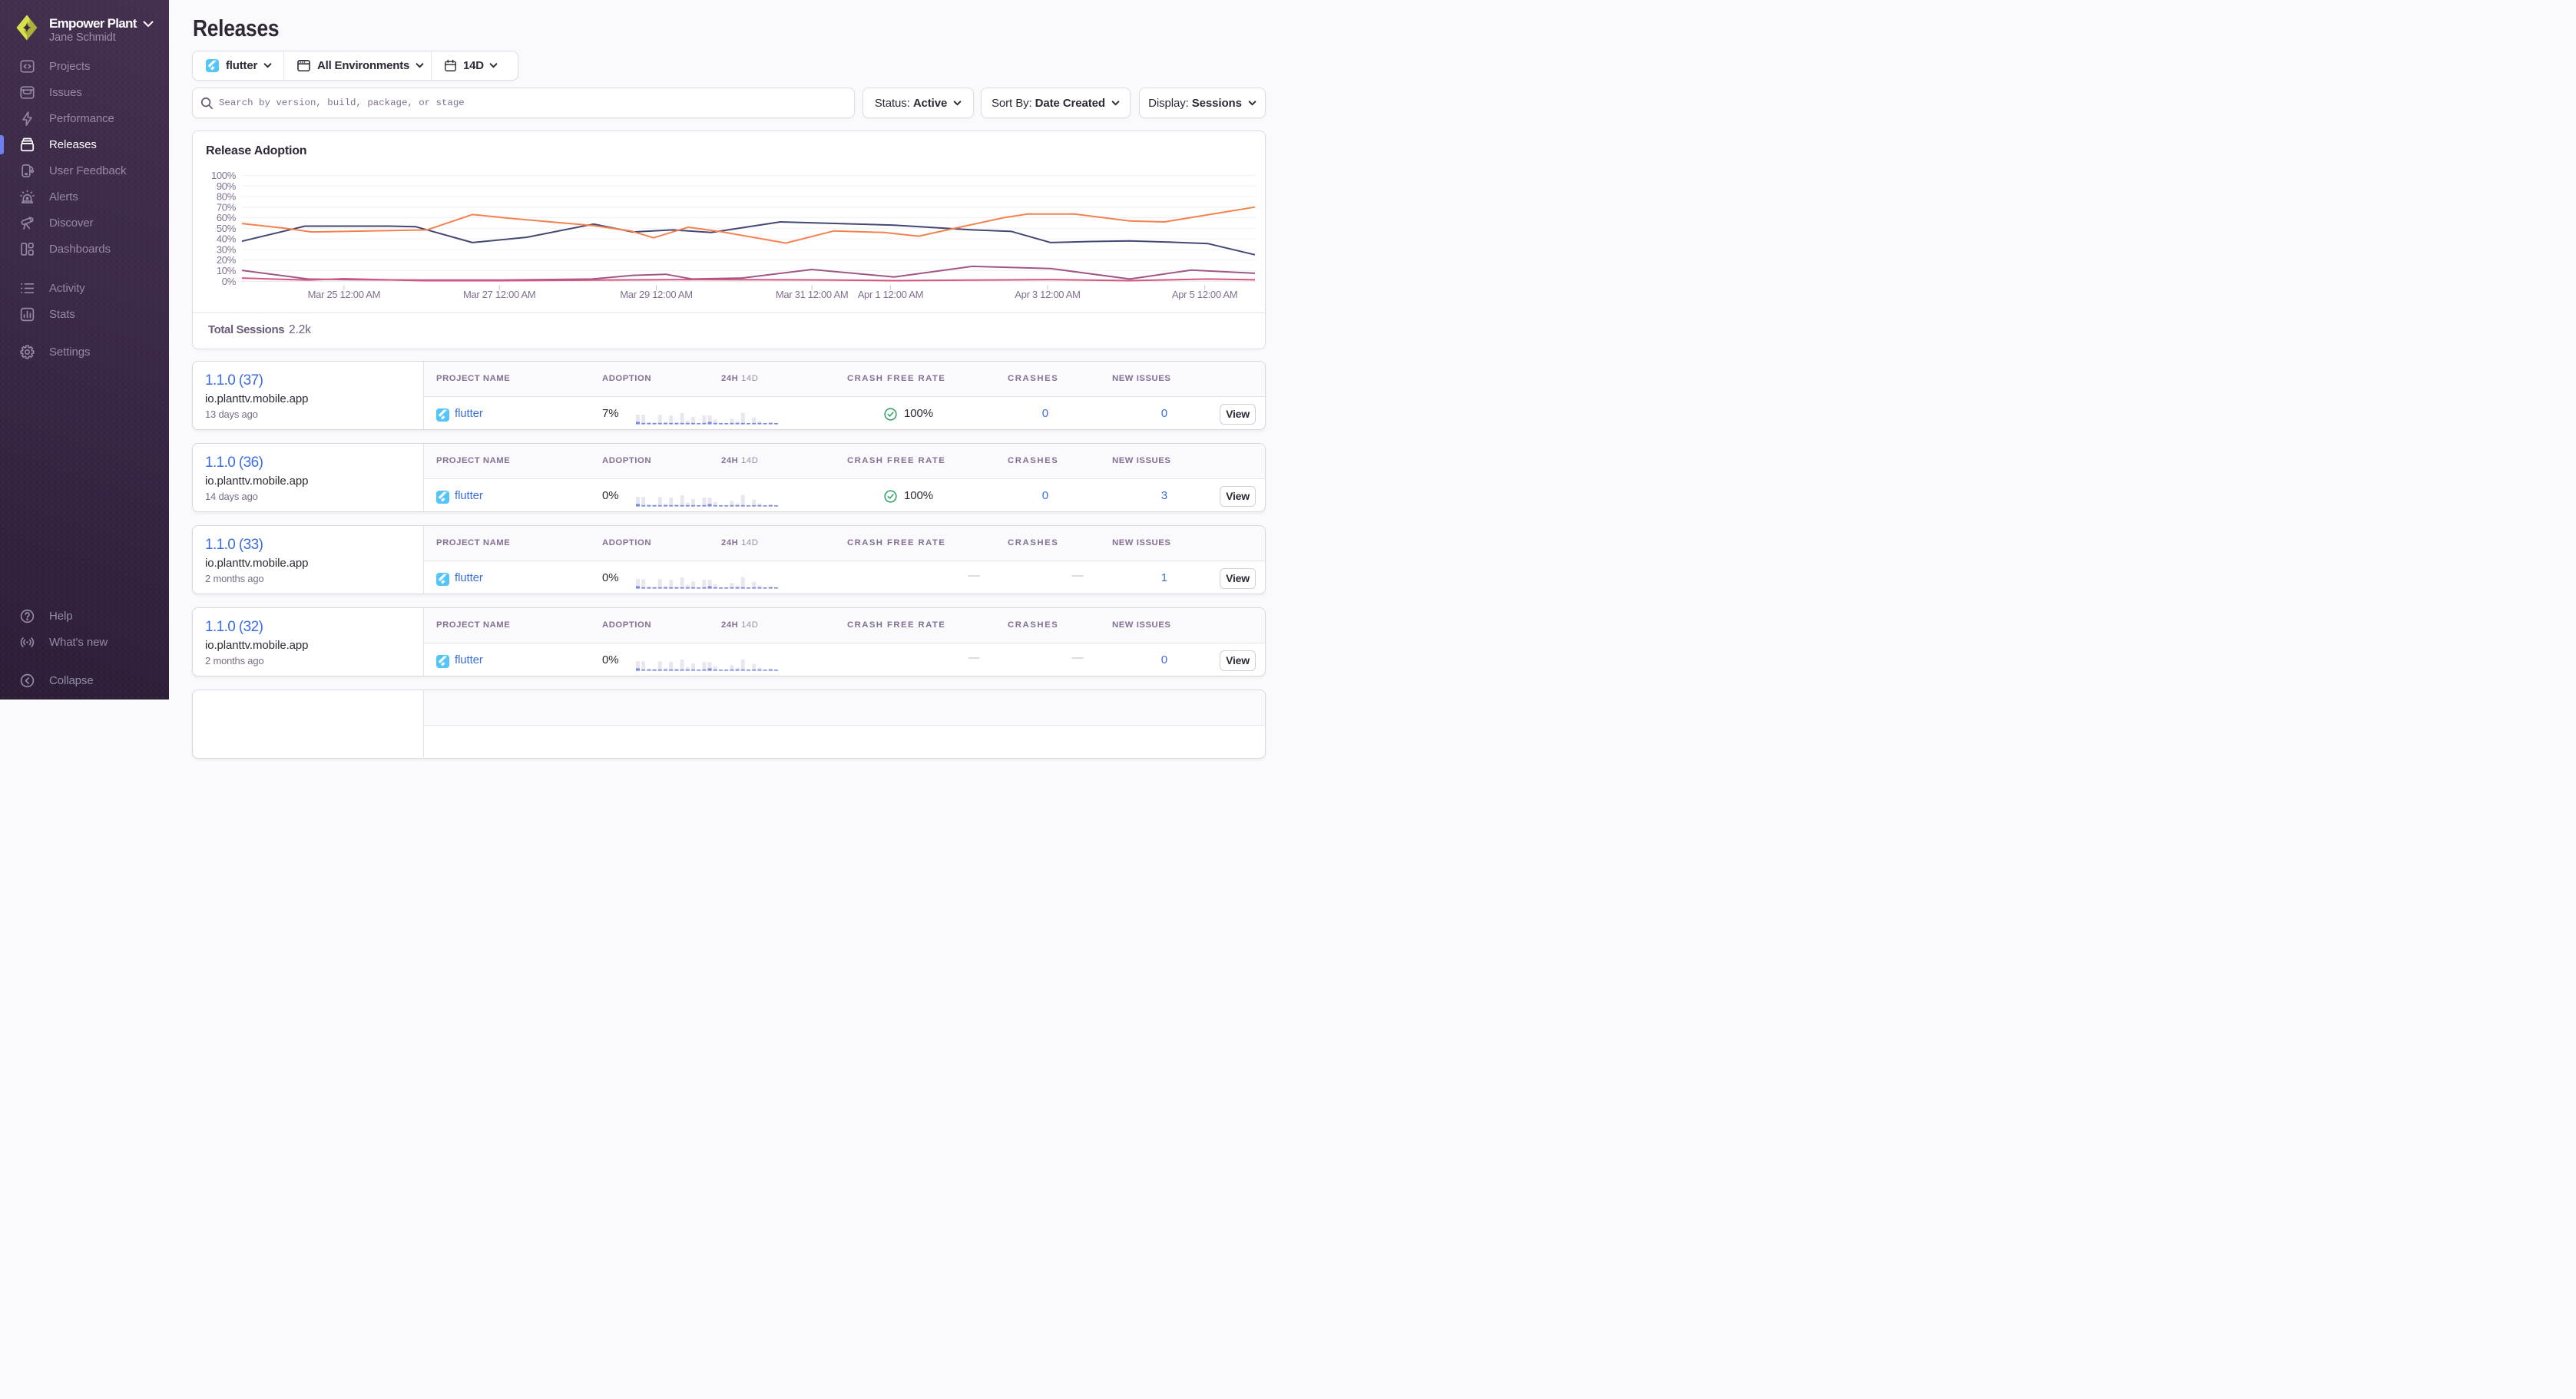  What do you see at coordinates (344, 294) in the screenshot?
I see `svg-text: Mar 25 12:00 AM` at bounding box center [344, 294].